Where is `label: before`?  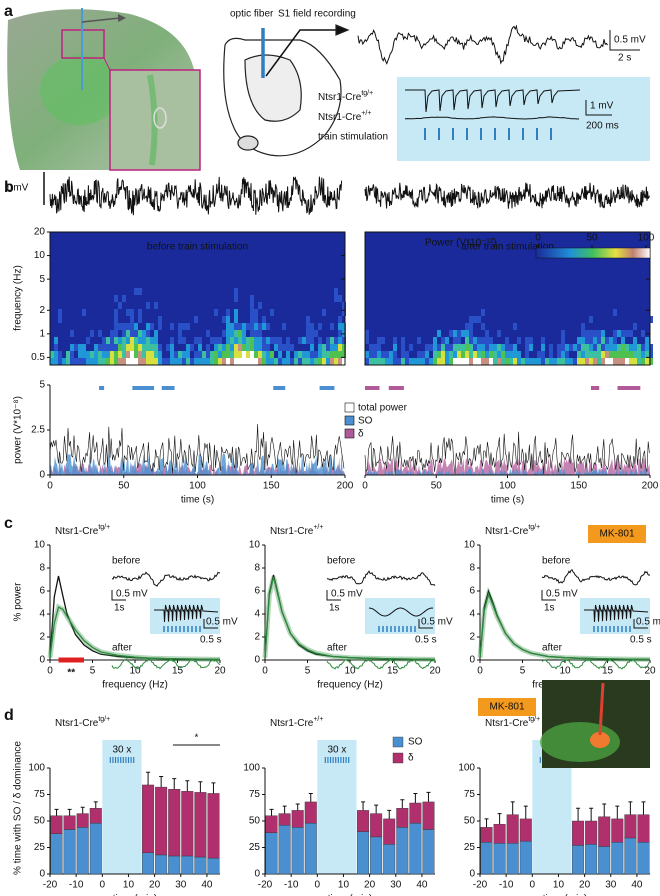
label: before is located at coordinates (341, 561).